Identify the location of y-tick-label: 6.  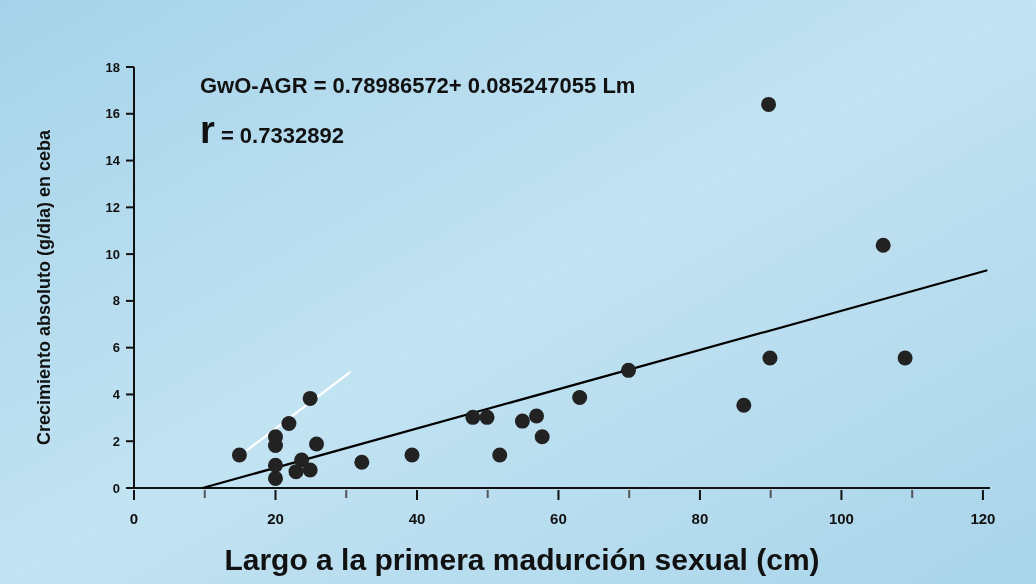
(116, 348).